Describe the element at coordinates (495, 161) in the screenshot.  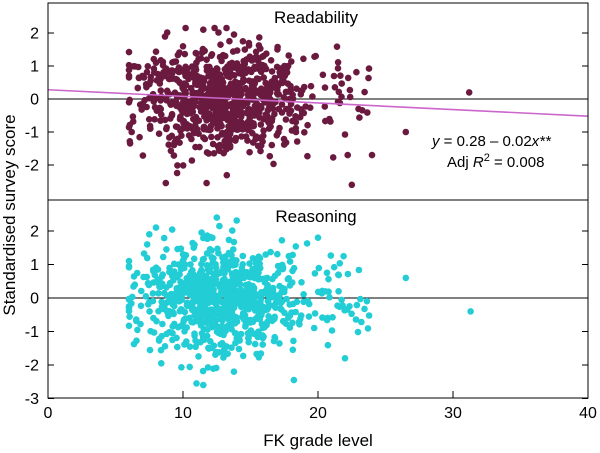
I see `adjusted-r-squared: Adj R2 = 0.008` at that location.